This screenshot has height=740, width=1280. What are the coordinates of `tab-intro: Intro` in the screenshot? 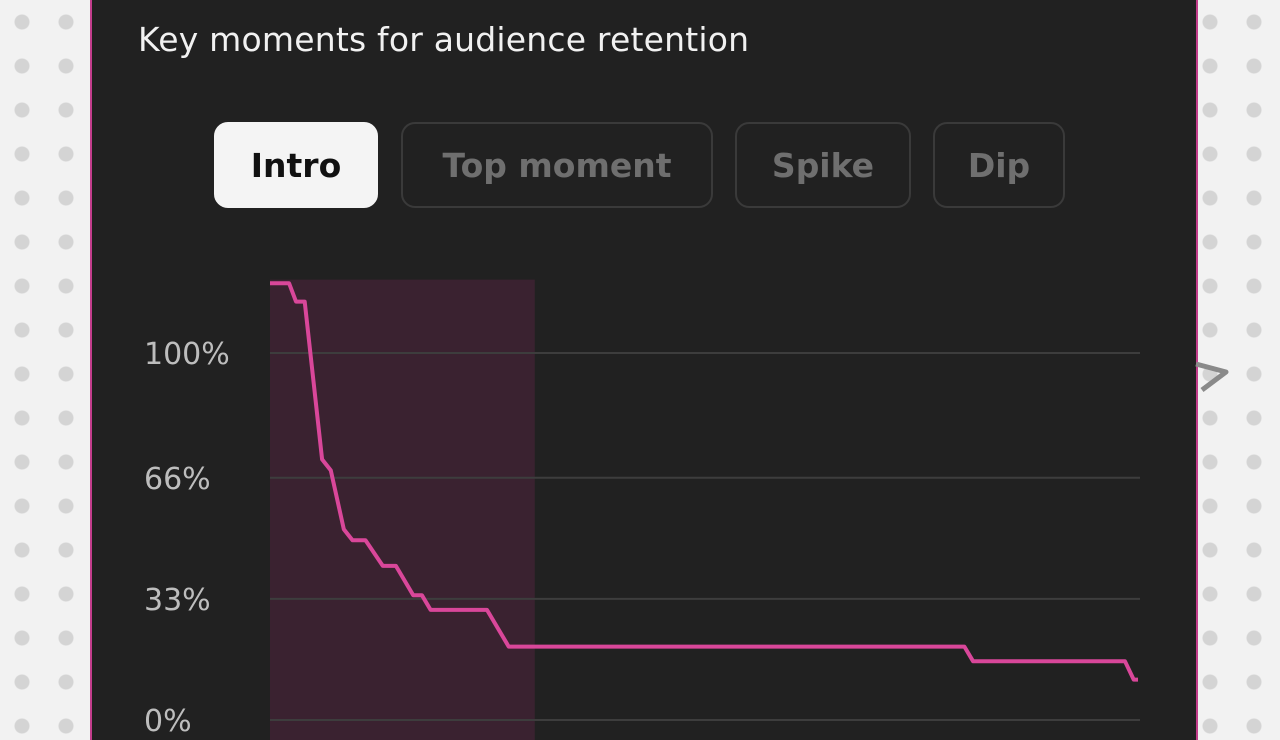 It's located at (296, 165).